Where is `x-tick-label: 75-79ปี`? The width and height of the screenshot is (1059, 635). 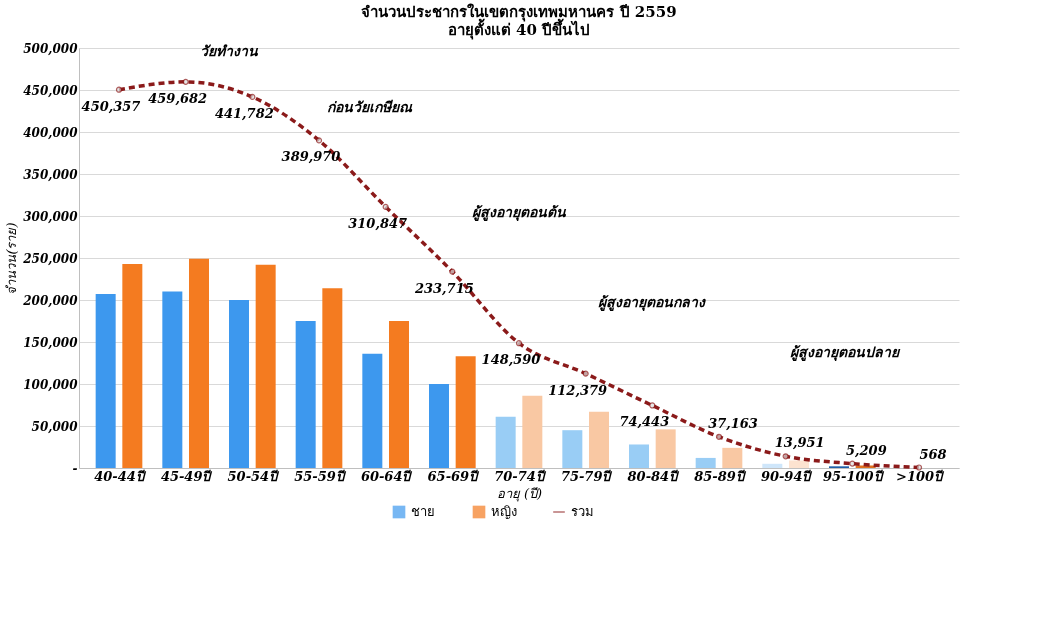
x-tick-label: 75-79ปี is located at coordinates (587, 476).